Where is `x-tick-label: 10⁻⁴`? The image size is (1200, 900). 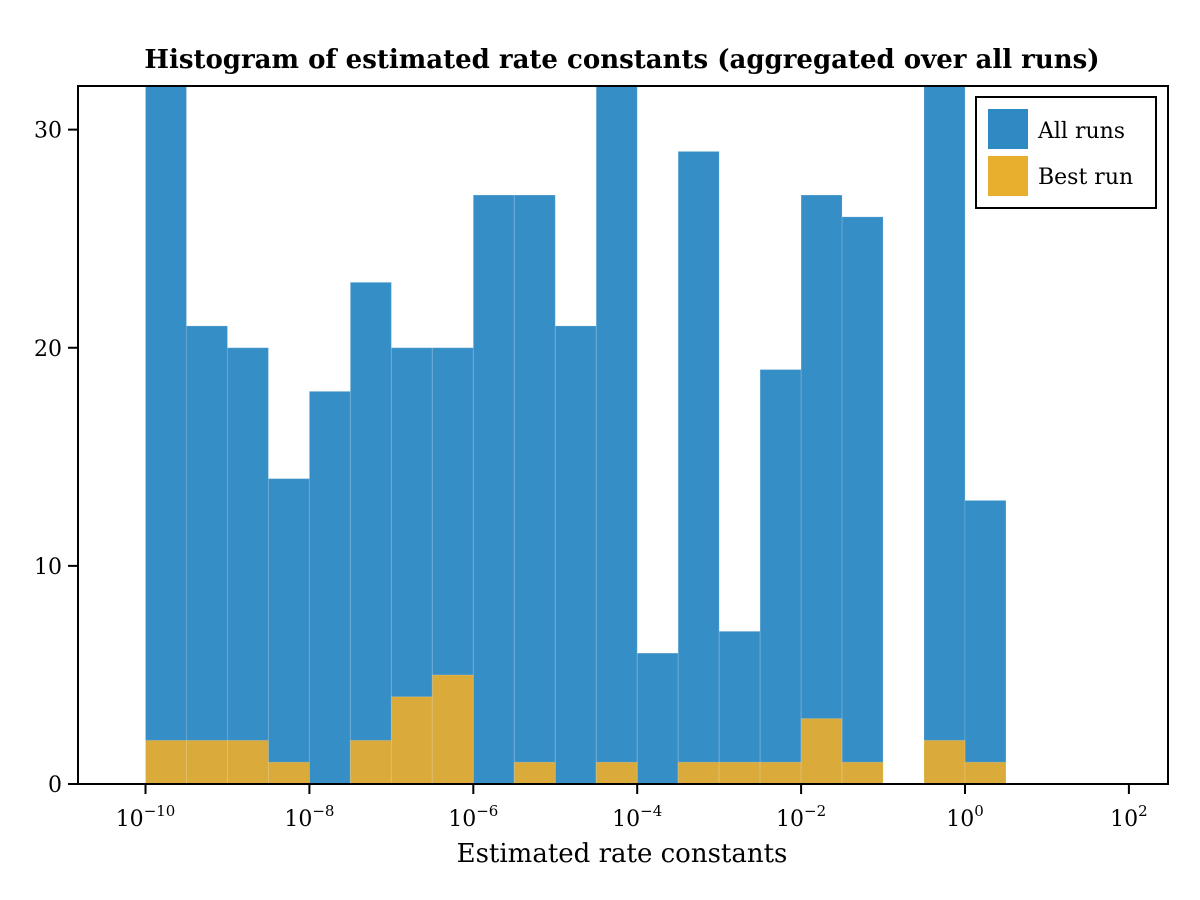
x-tick-label: 10⁻⁴ is located at coordinates (637, 817).